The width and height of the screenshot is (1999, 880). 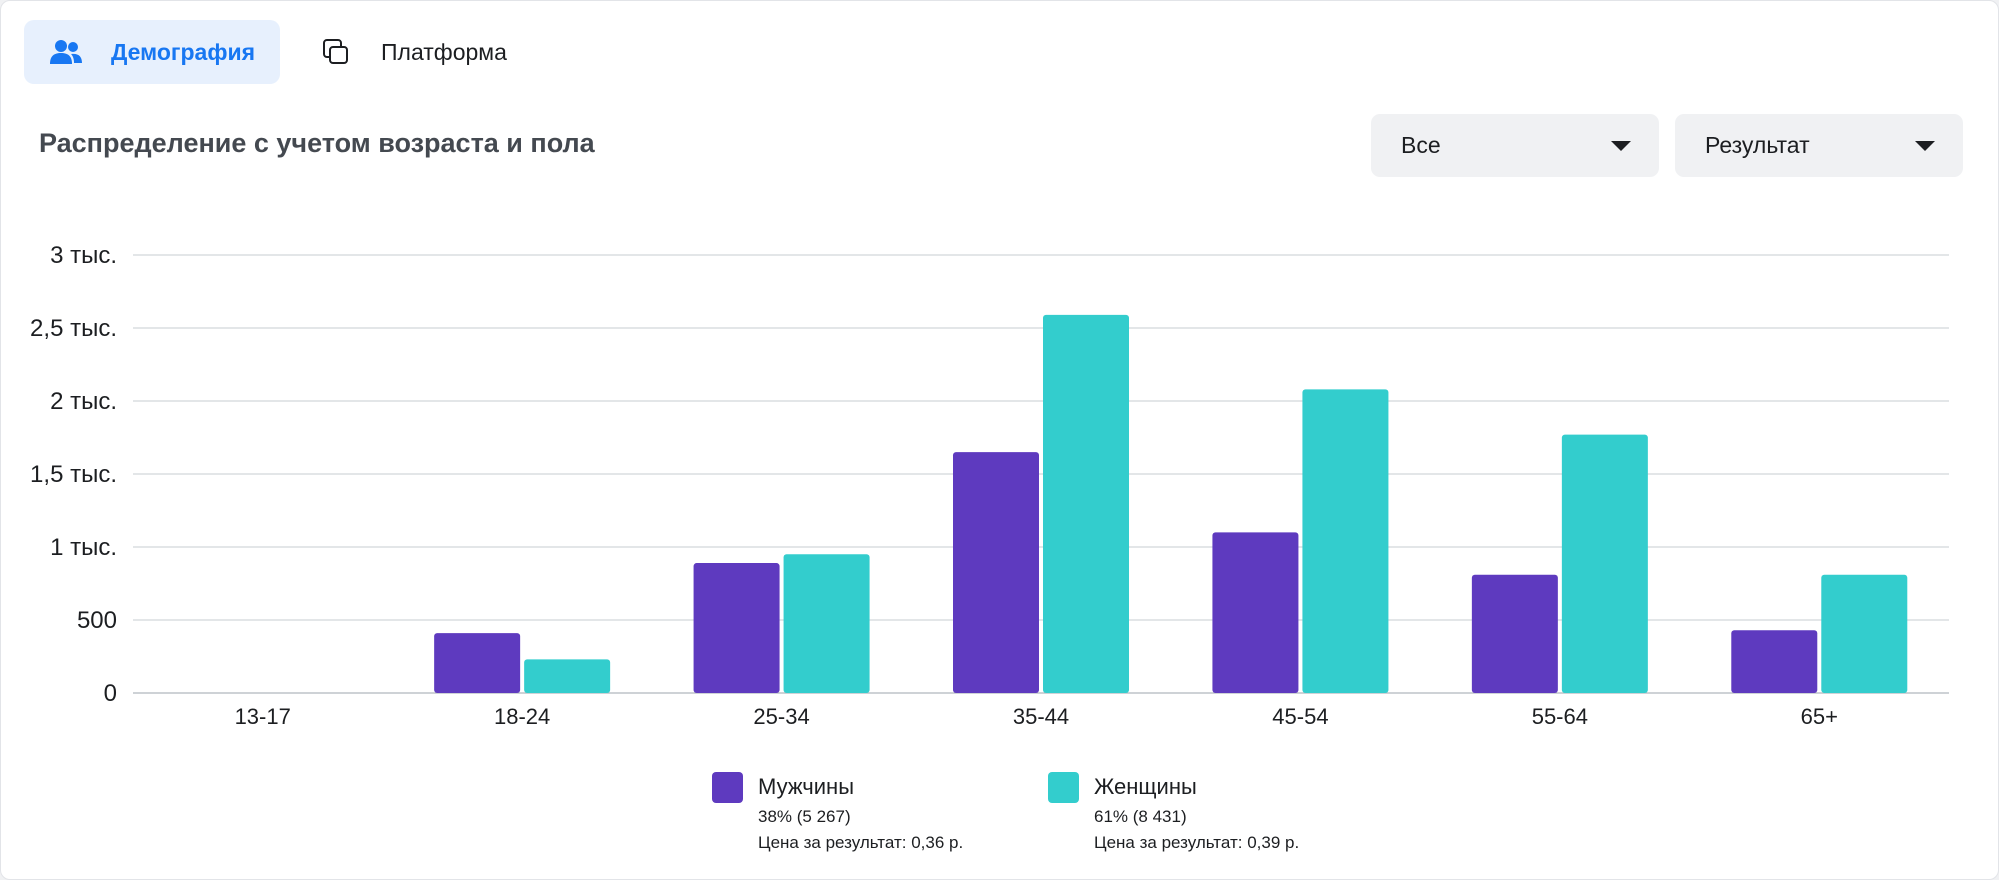 What do you see at coordinates (1421, 145) in the screenshot?
I see `audience-dropdown-value: Все` at bounding box center [1421, 145].